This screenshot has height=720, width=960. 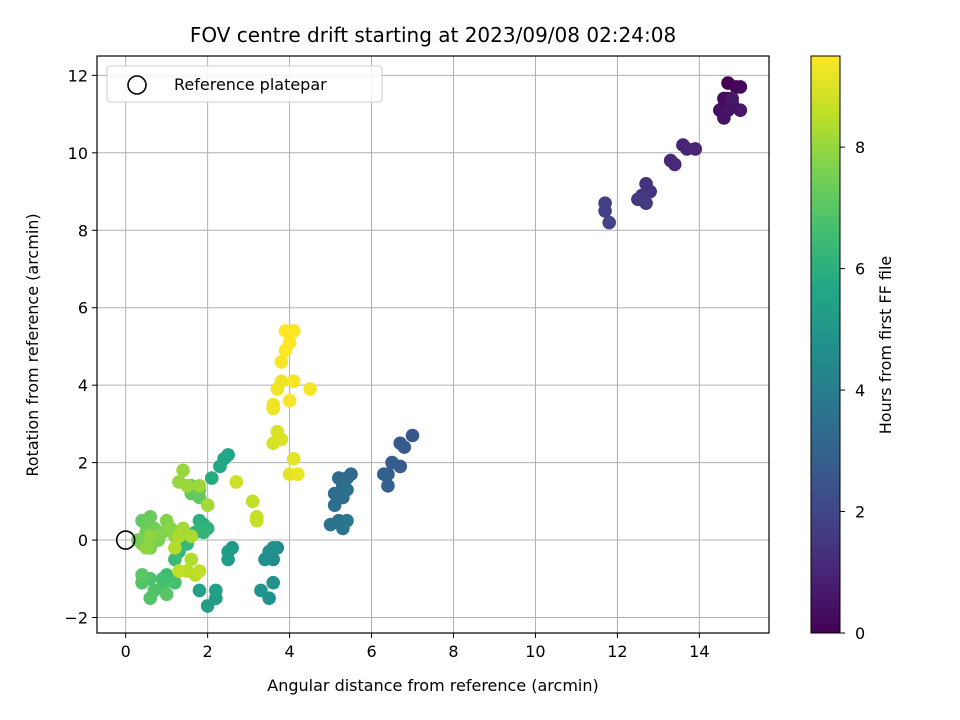 What do you see at coordinates (83, 540) in the screenshot?
I see `y-tick-label: 0` at bounding box center [83, 540].